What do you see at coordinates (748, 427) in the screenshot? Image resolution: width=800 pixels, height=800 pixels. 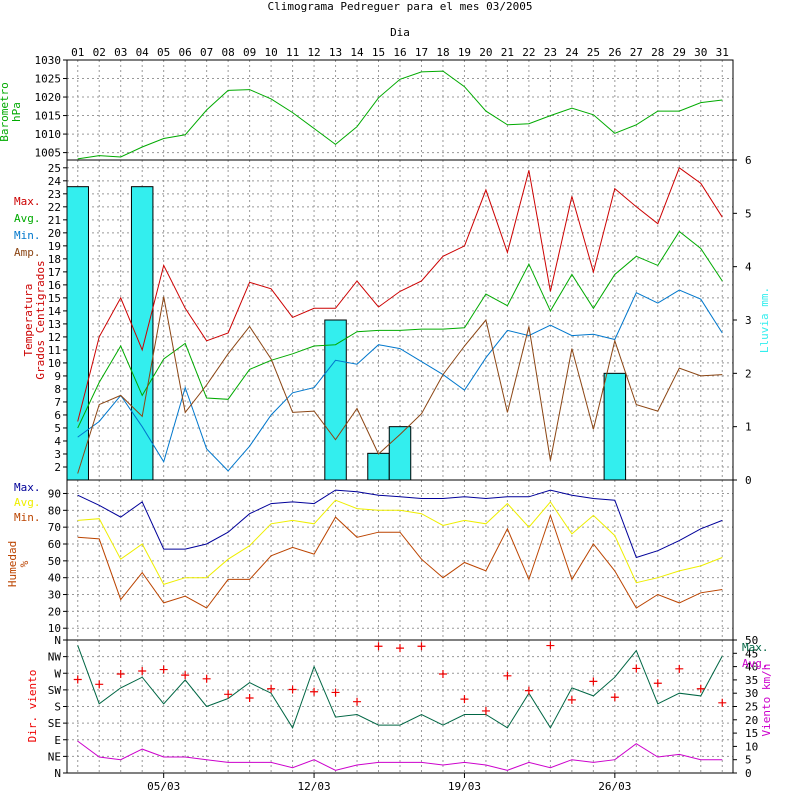 I see `y2-tick-label: 1` at bounding box center [748, 427].